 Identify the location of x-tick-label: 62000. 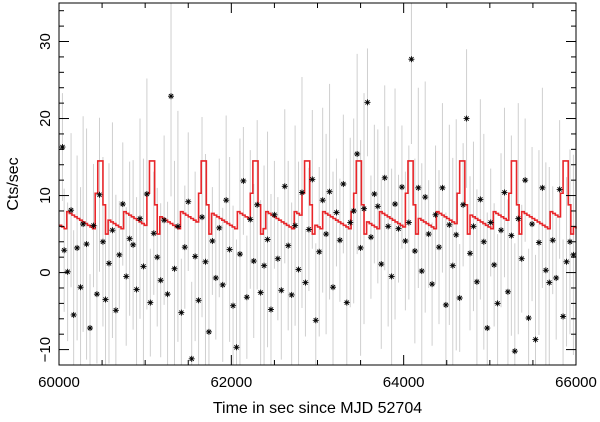
(231, 382).